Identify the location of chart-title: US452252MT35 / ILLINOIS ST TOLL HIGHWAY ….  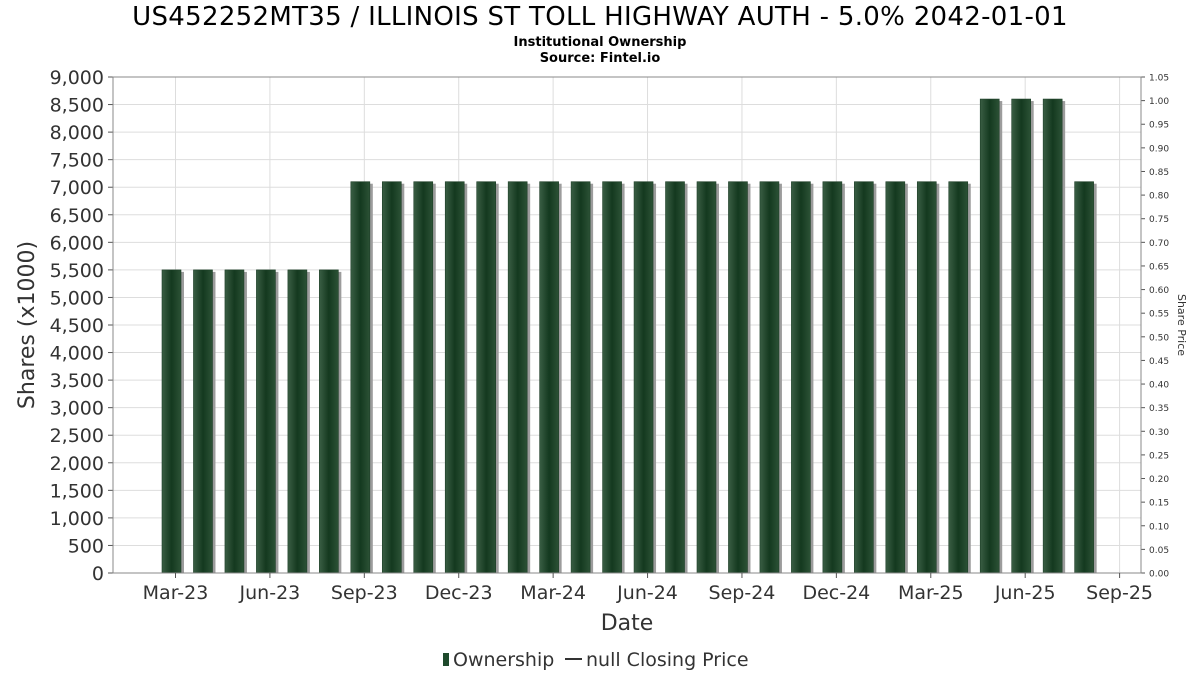
(600, 17).